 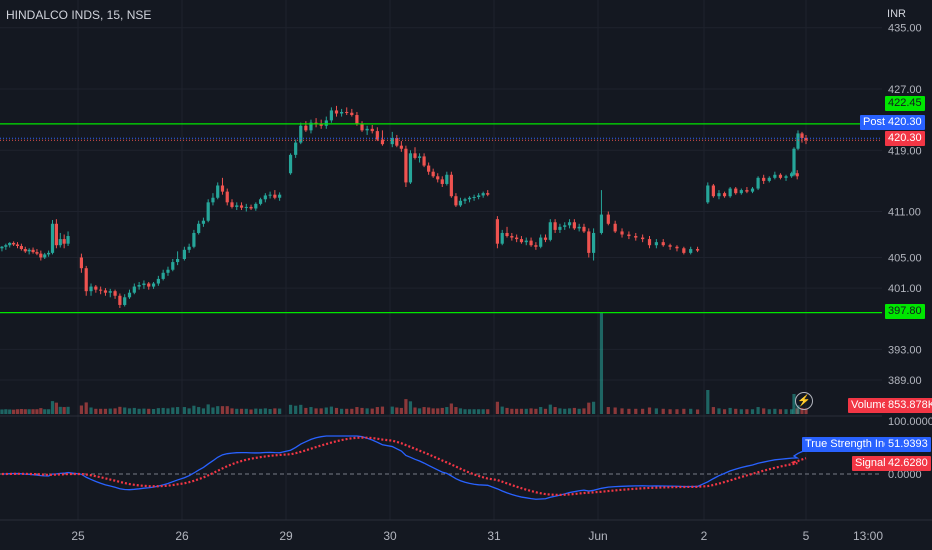 What do you see at coordinates (905, 289) in the screenshot?
I see `price-tick-label: 401.00` at bounding box center [905, 289].